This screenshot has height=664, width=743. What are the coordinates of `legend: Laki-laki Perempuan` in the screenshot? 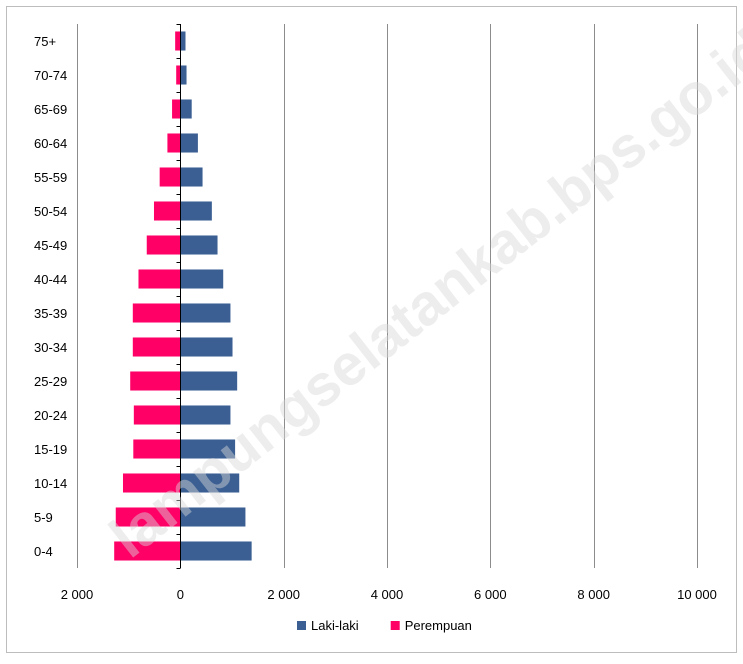 It's located at (384, 625).